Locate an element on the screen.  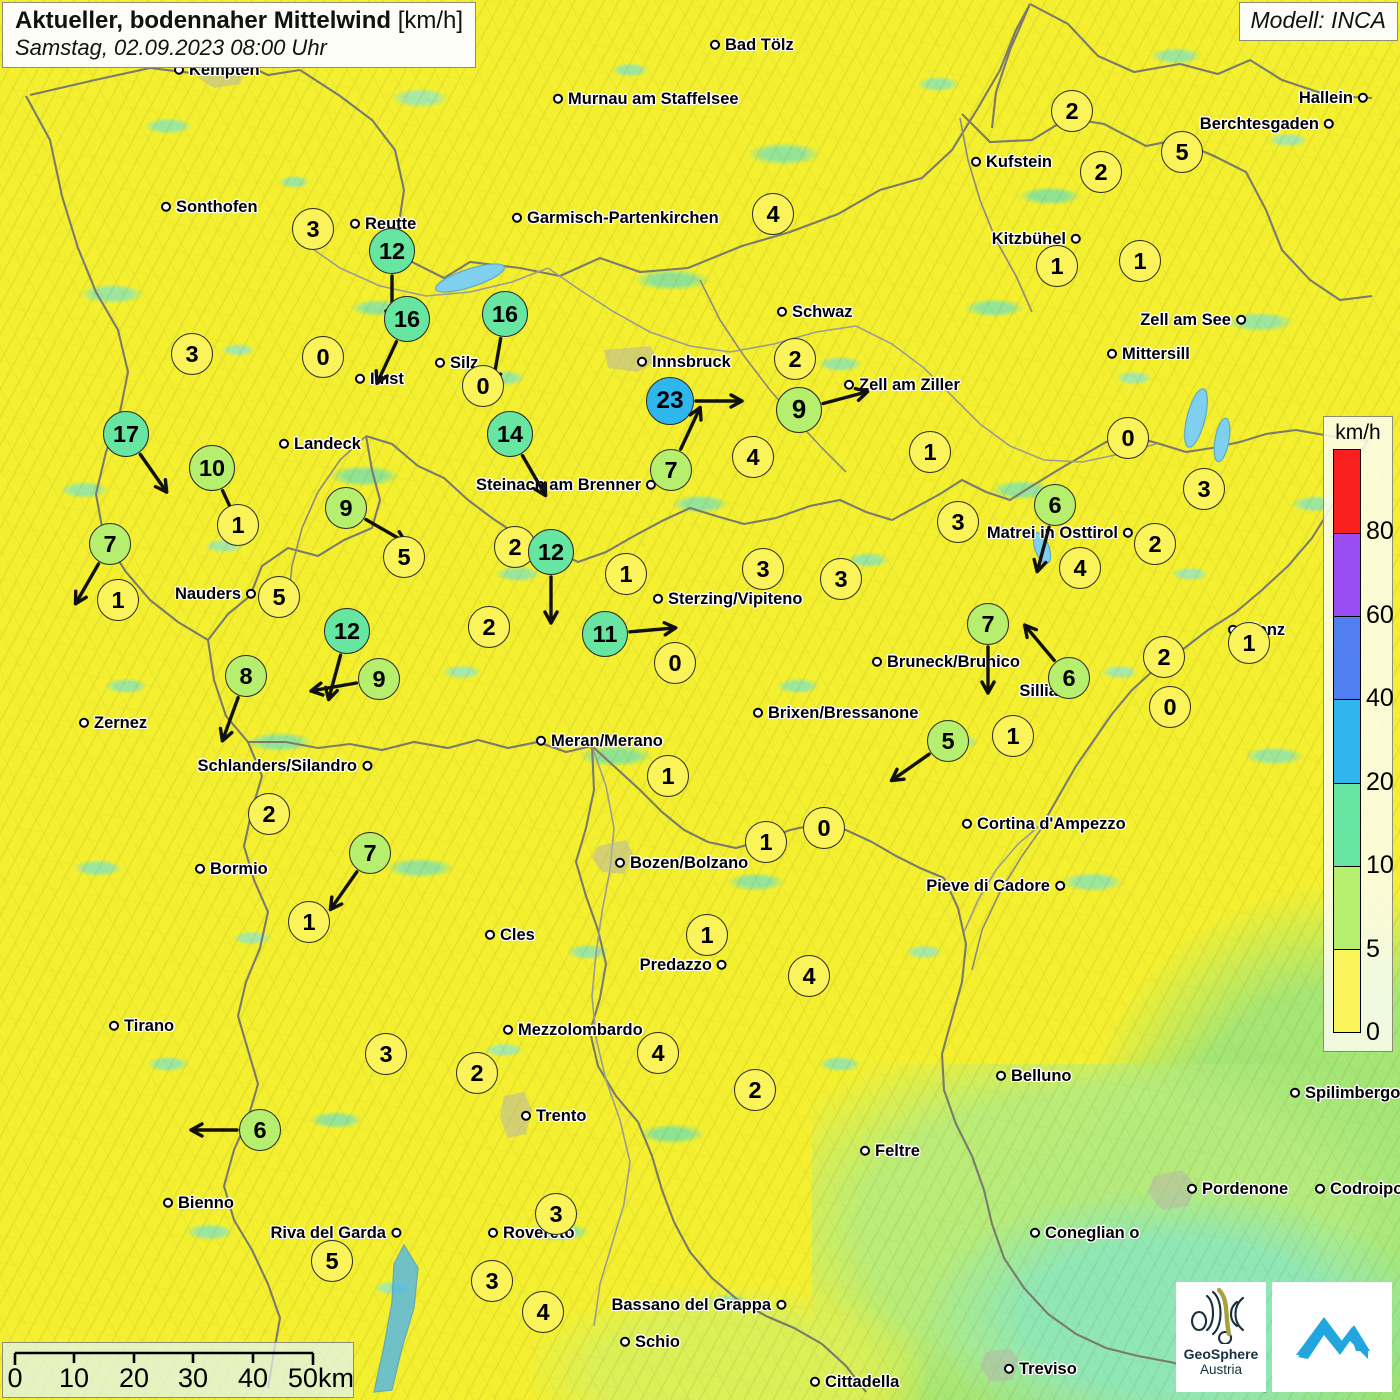
city-label: Belluno is located at coordinates (1034, 1076).